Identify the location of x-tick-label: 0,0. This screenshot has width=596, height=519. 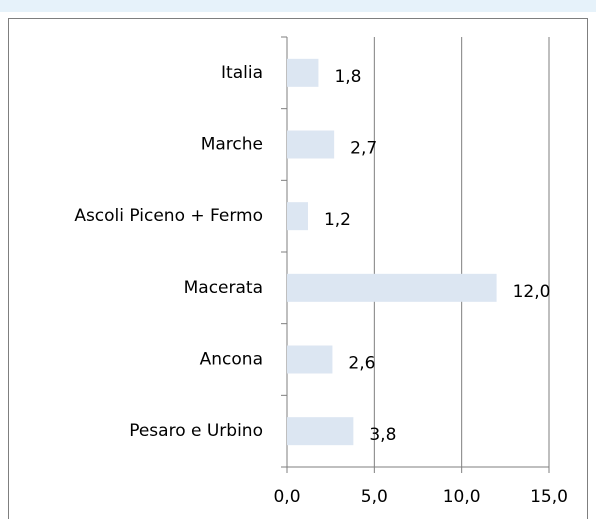
(286, 497).